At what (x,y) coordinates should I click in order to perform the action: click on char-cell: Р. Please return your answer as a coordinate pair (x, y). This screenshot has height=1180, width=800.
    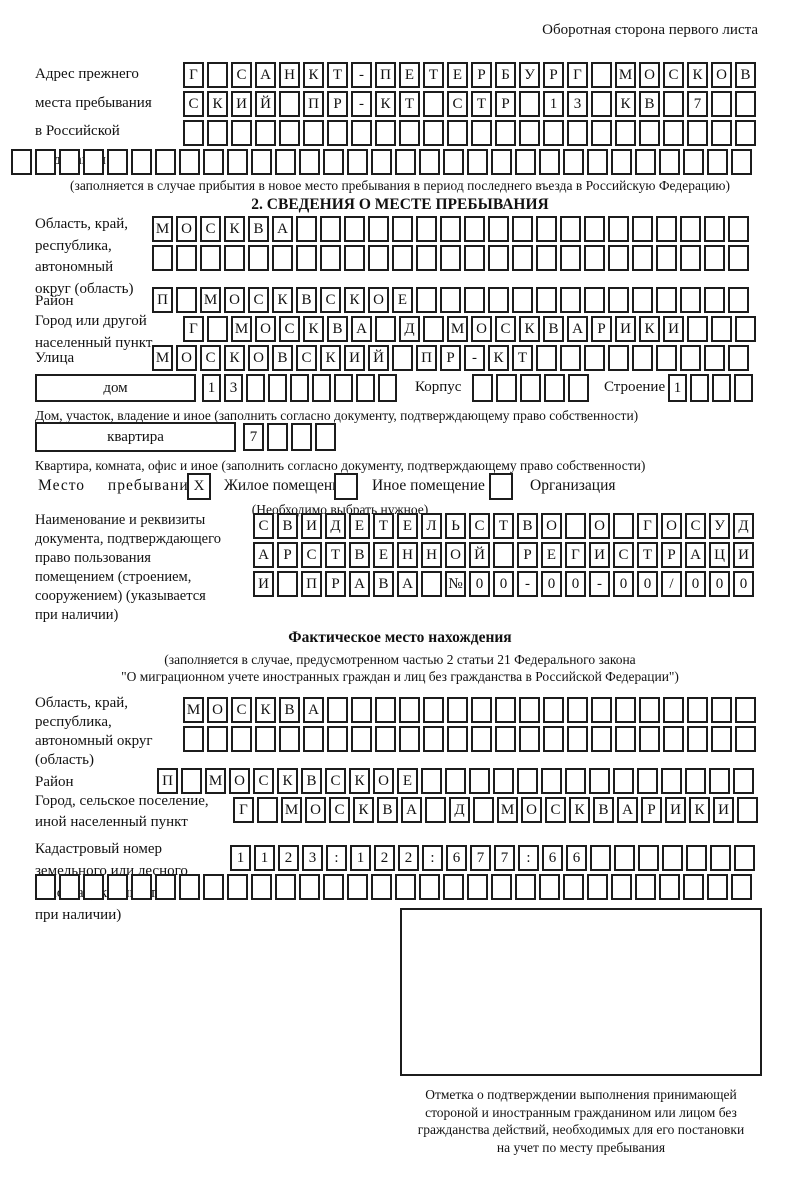
    Looking at the image, I should click on (527, 555).